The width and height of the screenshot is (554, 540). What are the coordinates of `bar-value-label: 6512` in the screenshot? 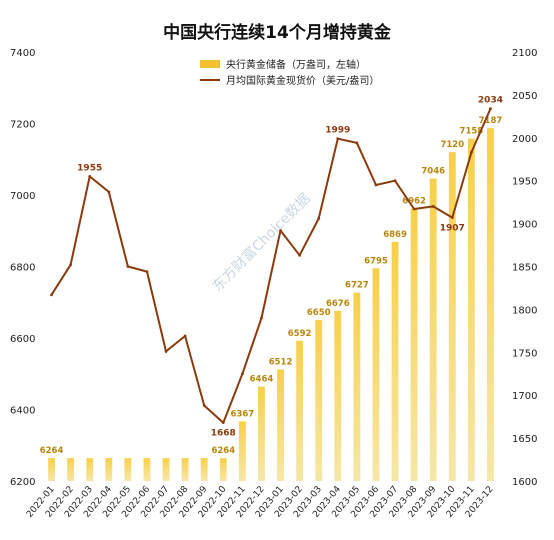 It's located at (281, 362).